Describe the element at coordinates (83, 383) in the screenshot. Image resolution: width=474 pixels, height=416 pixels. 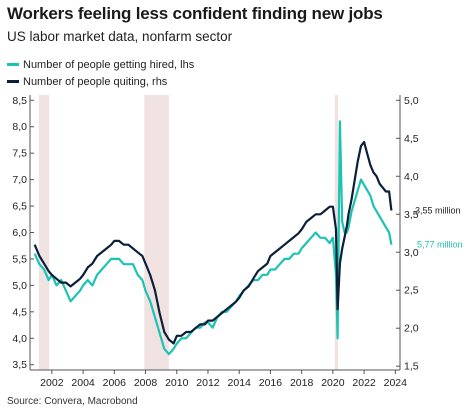
I see `x-tick-label: 2004` at that location.